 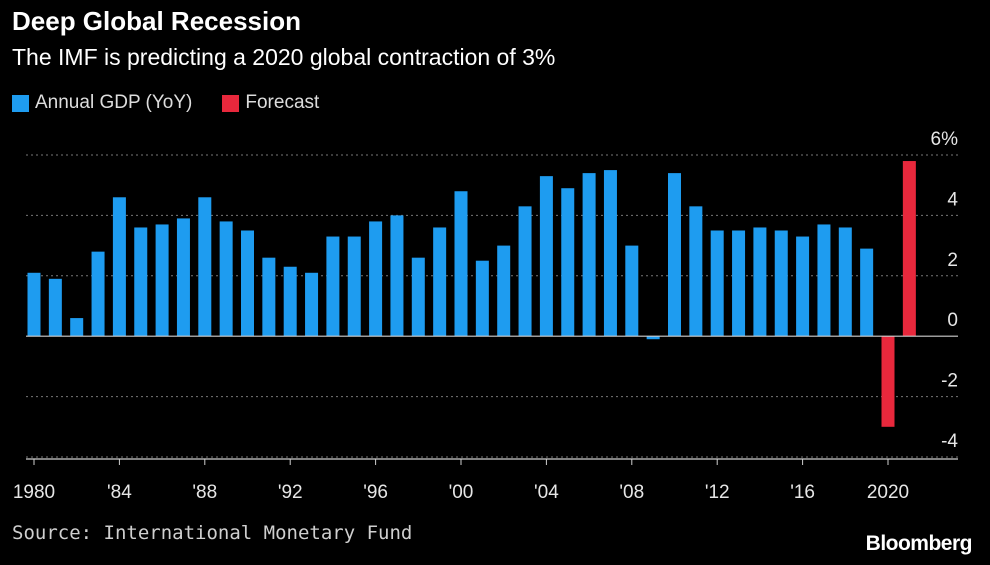 I want to click on x-tick-label: '00, so click(x=461, y=492).